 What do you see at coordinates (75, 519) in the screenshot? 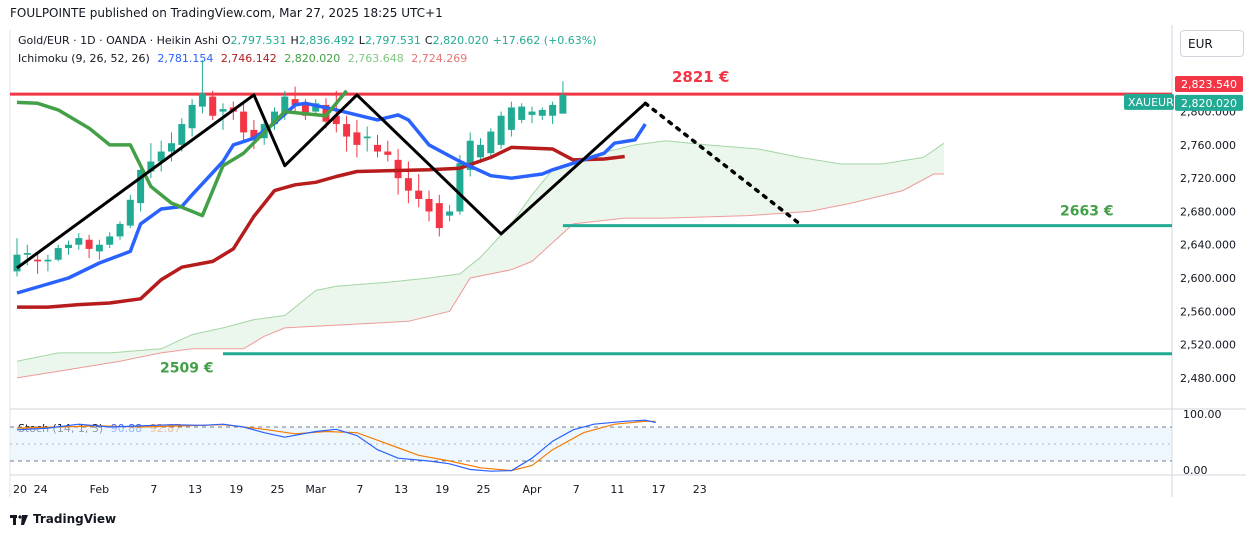
I see `tradingview-brand: TradingView` at bounding box center [75, 519].